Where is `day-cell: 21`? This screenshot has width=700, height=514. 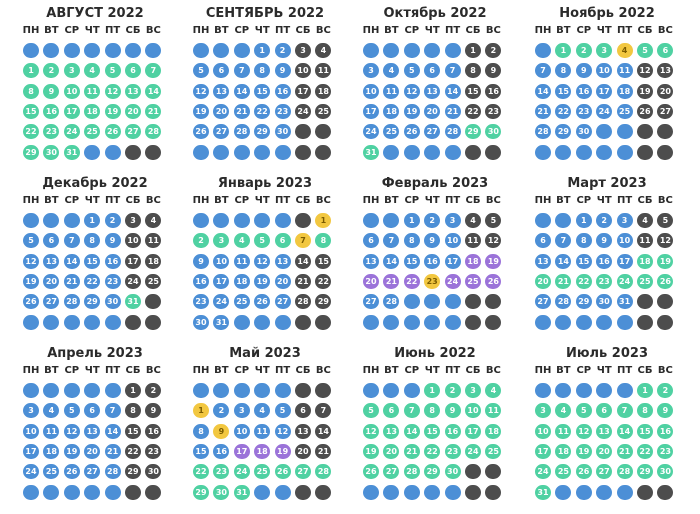
day-cell: 21 is located at coordinates (153, 111).